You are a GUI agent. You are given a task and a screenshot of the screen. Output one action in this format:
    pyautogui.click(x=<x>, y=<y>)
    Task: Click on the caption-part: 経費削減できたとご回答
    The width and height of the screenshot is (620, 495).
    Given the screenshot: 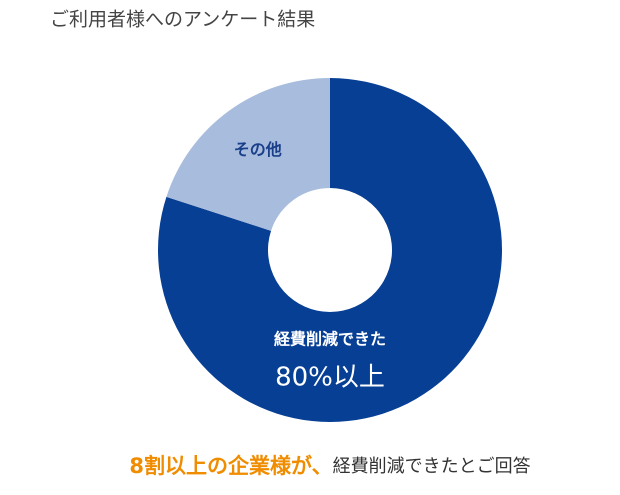 What is the action you would take?
    pyautogui.click(x=432, y=466)
    